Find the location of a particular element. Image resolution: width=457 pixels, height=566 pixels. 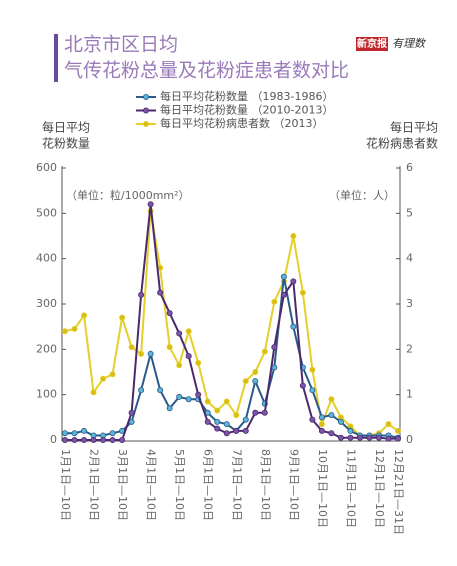

y-tick-label: 400 is located at coordinates (46, 258).